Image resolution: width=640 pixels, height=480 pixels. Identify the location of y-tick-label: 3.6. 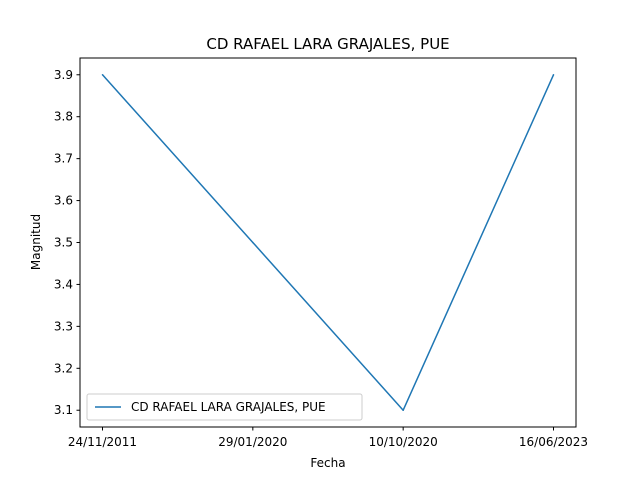
(63, 201).